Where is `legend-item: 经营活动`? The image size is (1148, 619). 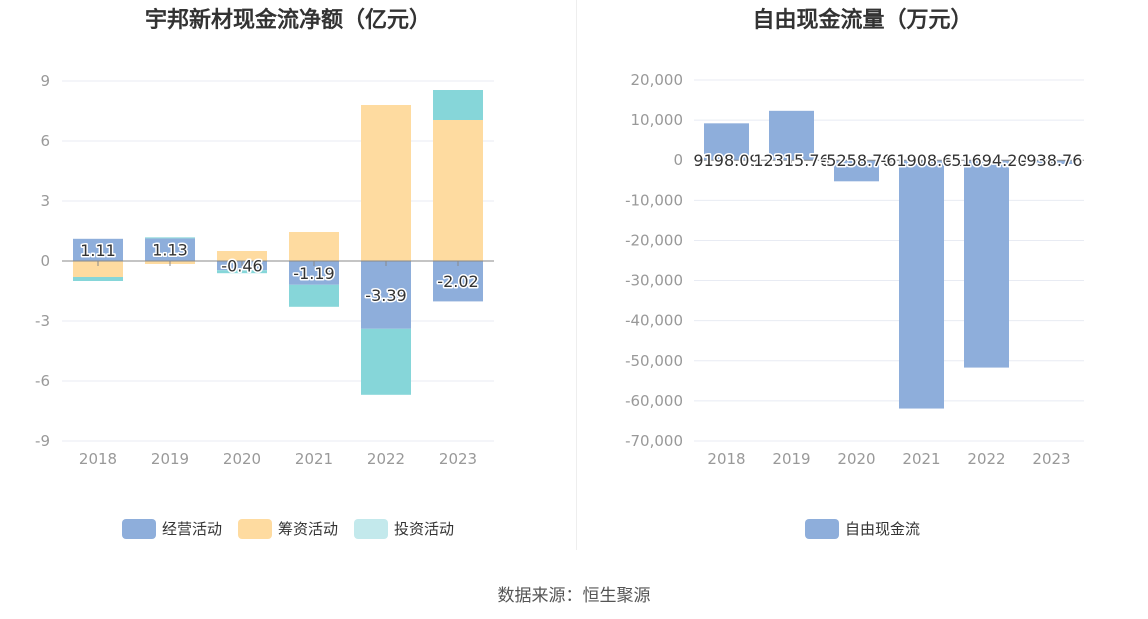 legend-item: 经营活动 is located at coordinates (171, 528).